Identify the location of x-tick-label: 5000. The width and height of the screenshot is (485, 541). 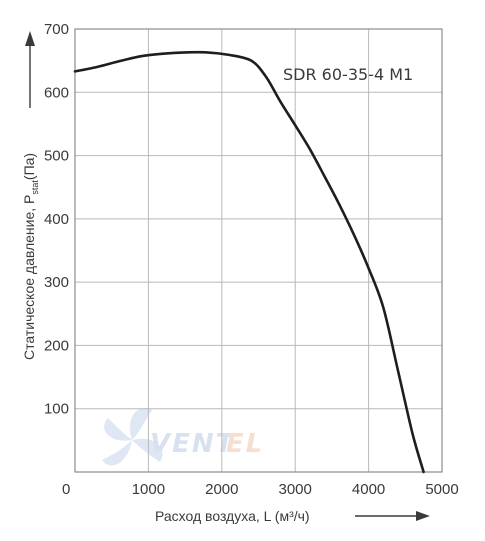
(441, 489).